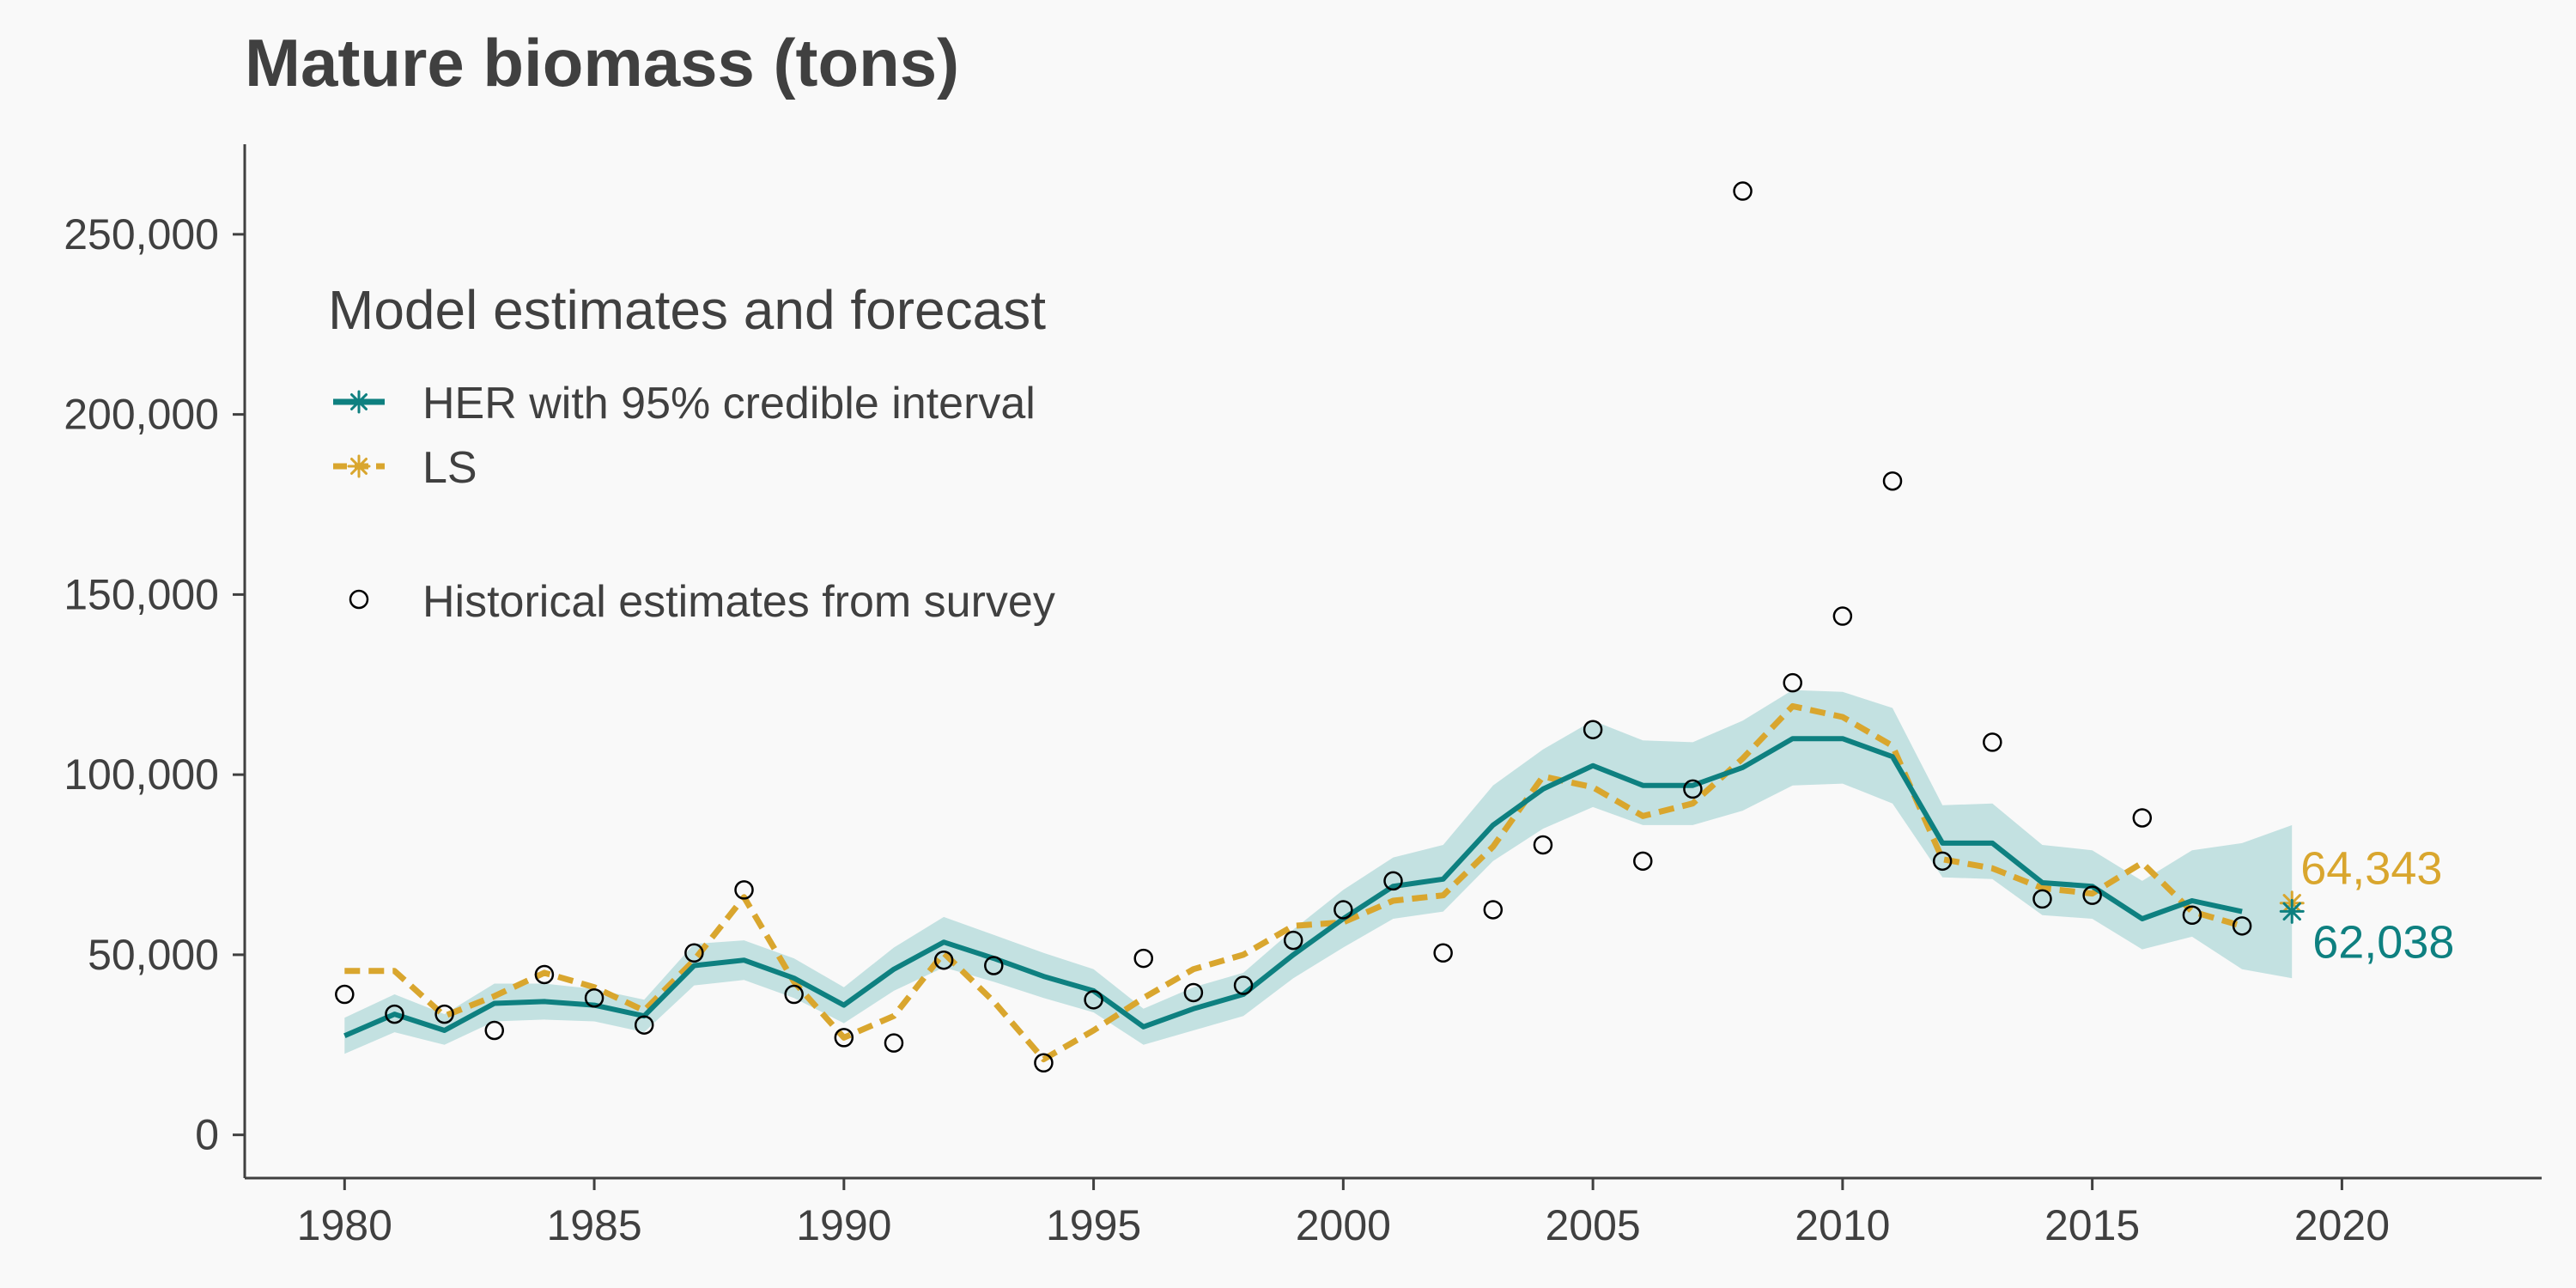 This screenshot has width=2576, height=1288. I want to click on legend-title: Model estimates and forecast, so click(687, 310).